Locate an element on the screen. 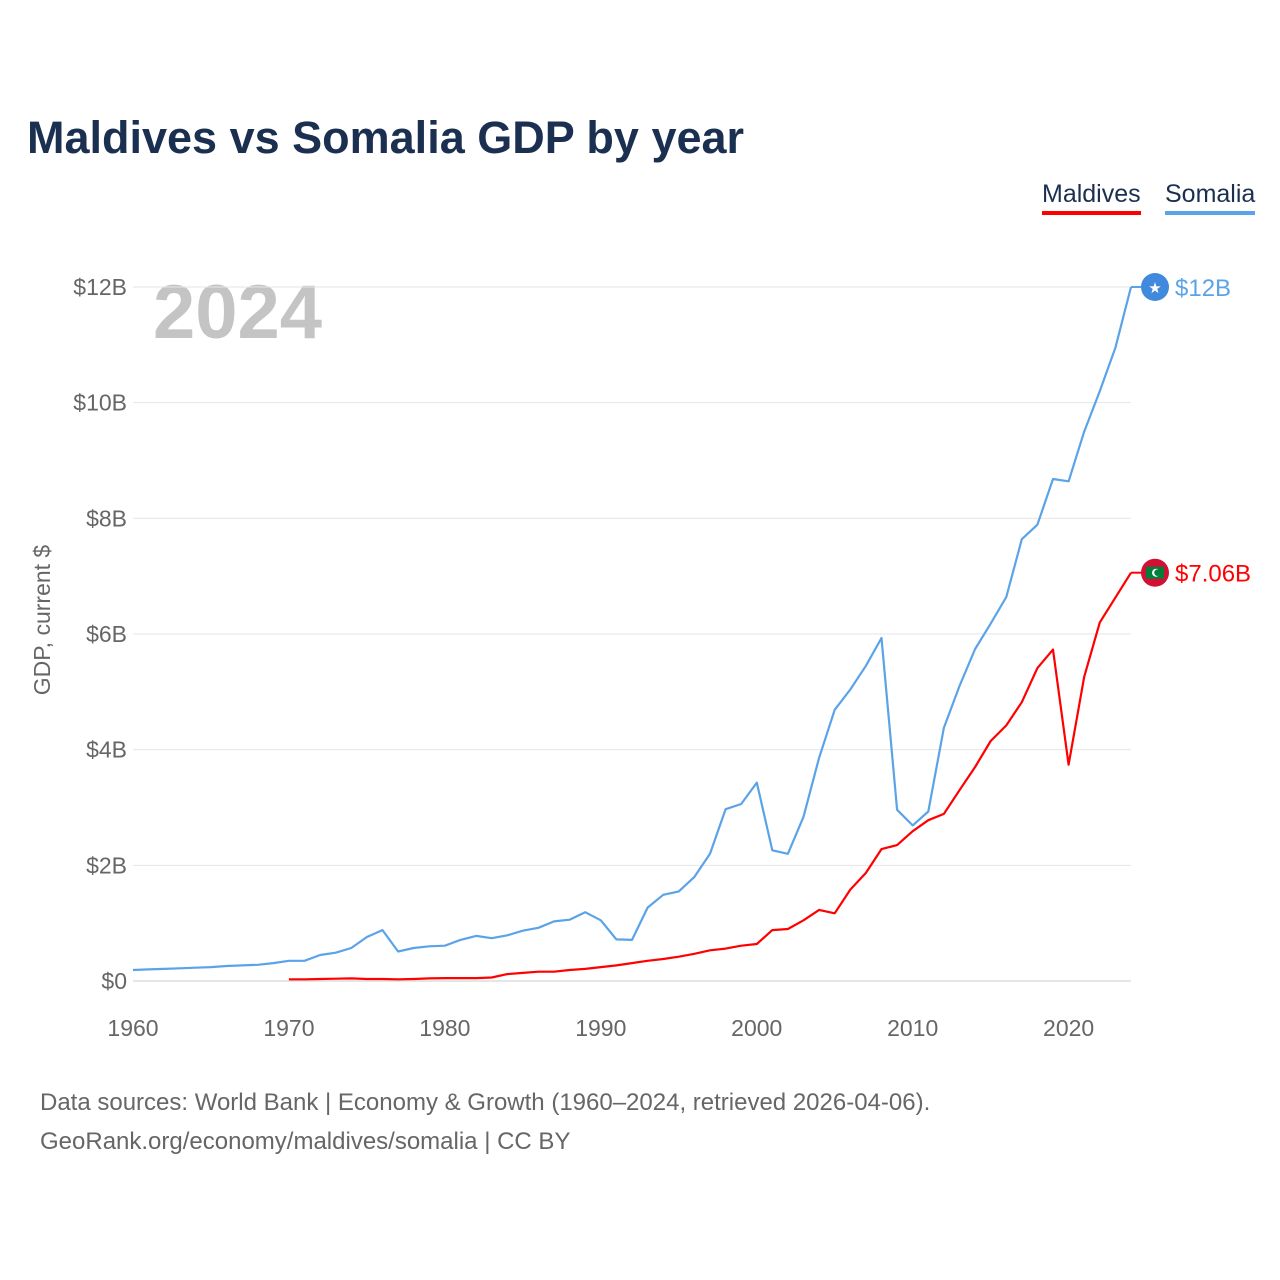  legend-somalia: Somalia is located at coordinates (1210, 197).